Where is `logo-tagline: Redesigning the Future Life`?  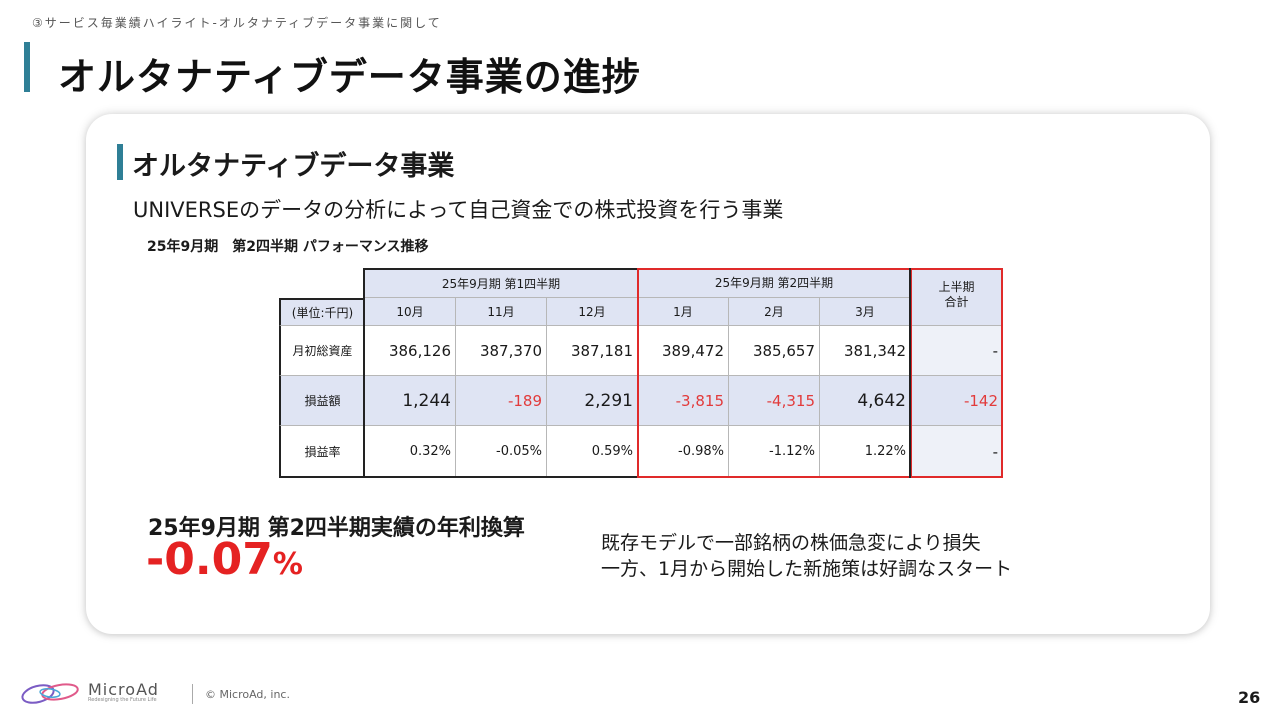
logo-tagline: Redesigning the Future Life is located at coordinates (122, 700).